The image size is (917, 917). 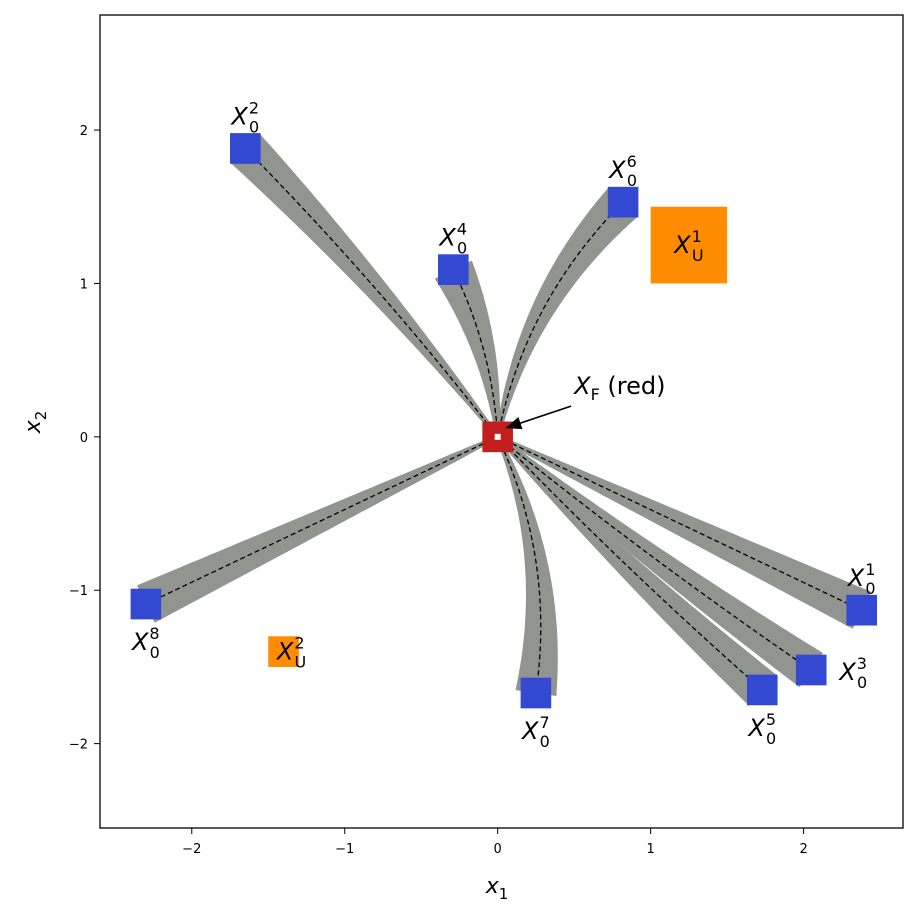 I want to click on initial-set-label-2: X2 0, so click(x=244, y=117).